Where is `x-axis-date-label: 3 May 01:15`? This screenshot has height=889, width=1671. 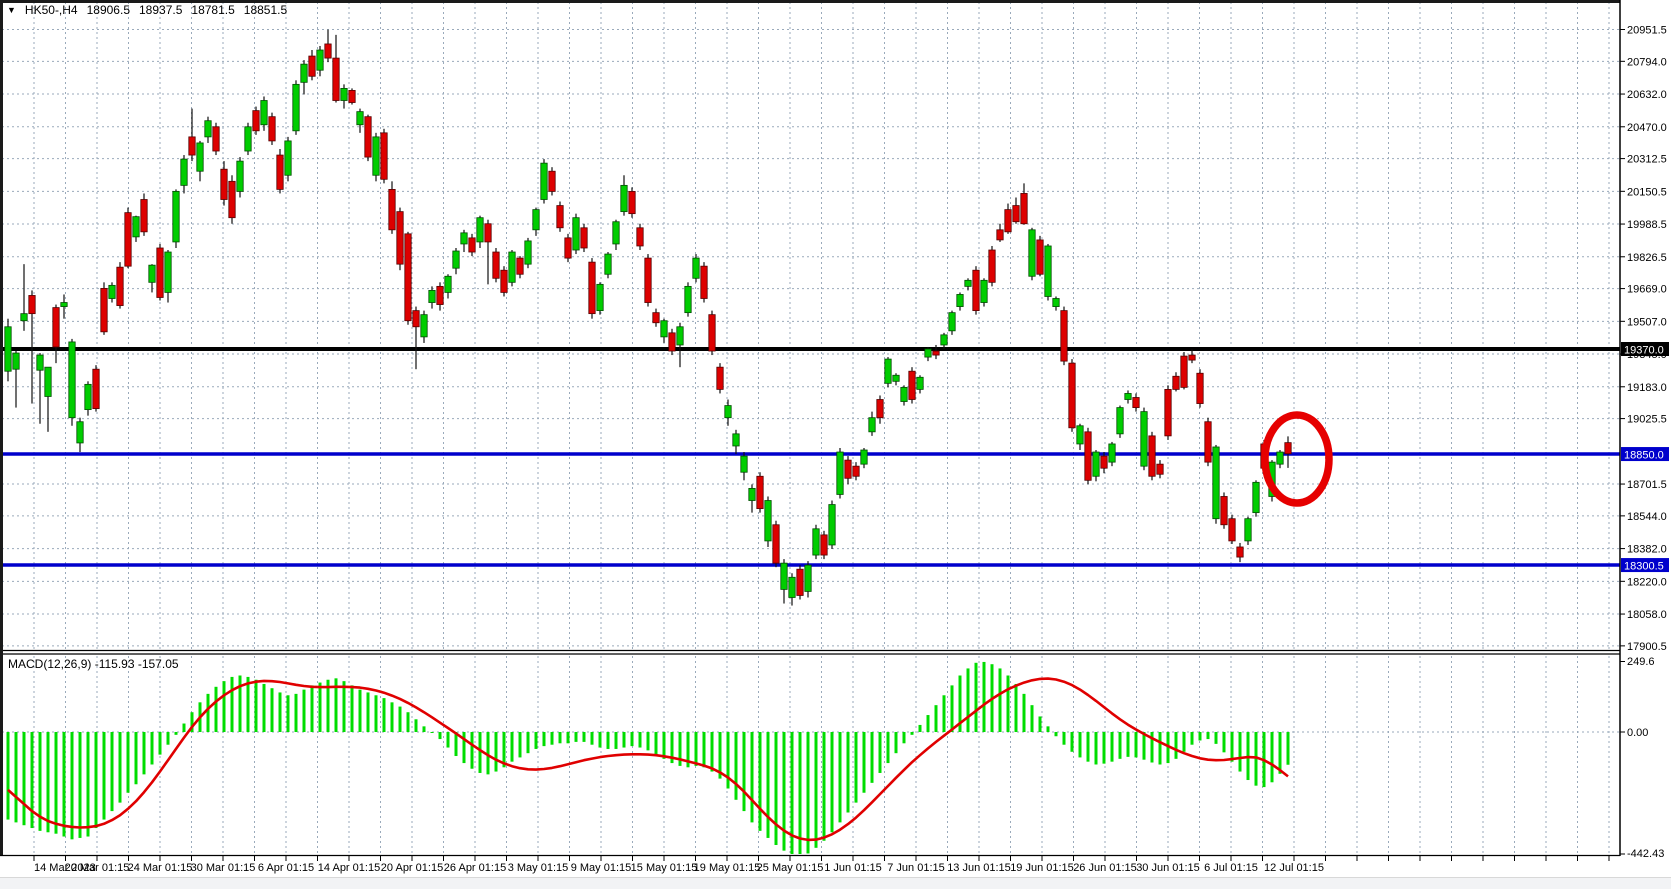
x-axis-date-label: 3 May 01:15 is located at coordinates (538, 868).